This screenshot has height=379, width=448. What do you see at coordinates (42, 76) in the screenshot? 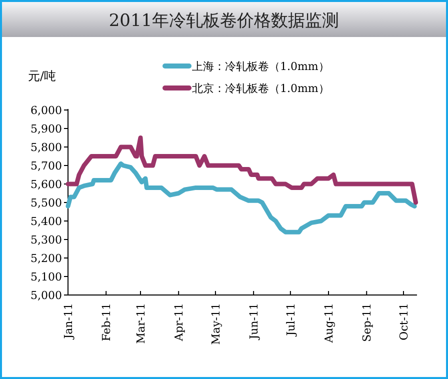
I see `y-axis-title: 元/吨` at bounding box center [42, 76].